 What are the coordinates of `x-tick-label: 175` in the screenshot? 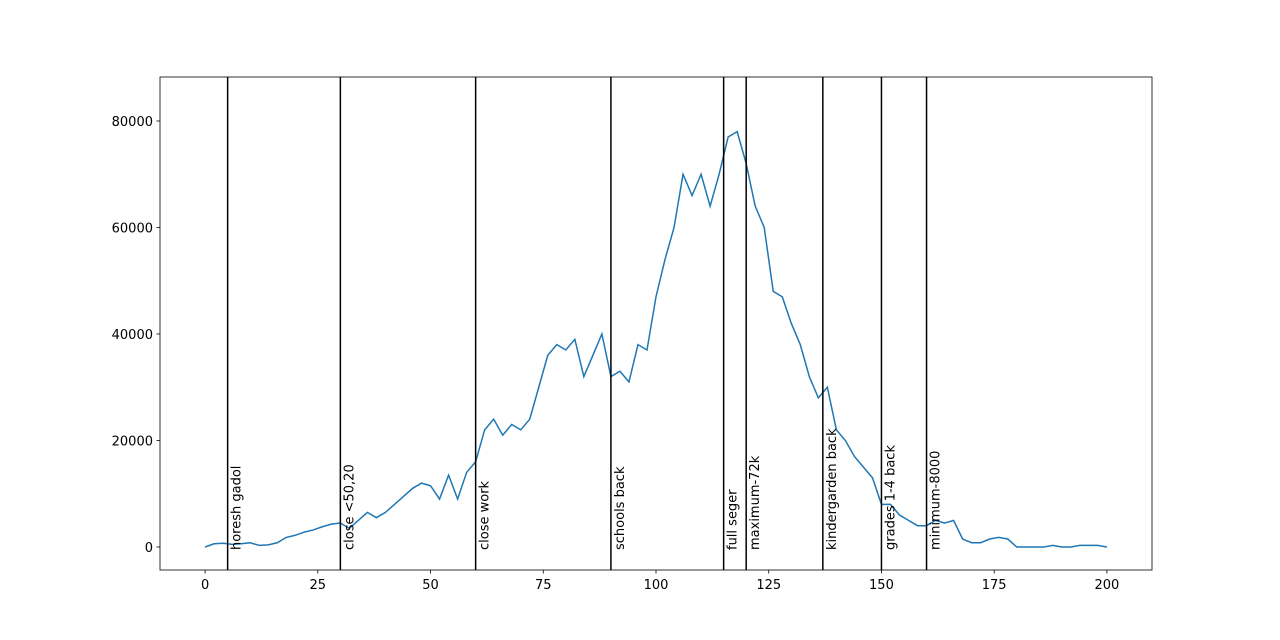 It's located at (994, 585).